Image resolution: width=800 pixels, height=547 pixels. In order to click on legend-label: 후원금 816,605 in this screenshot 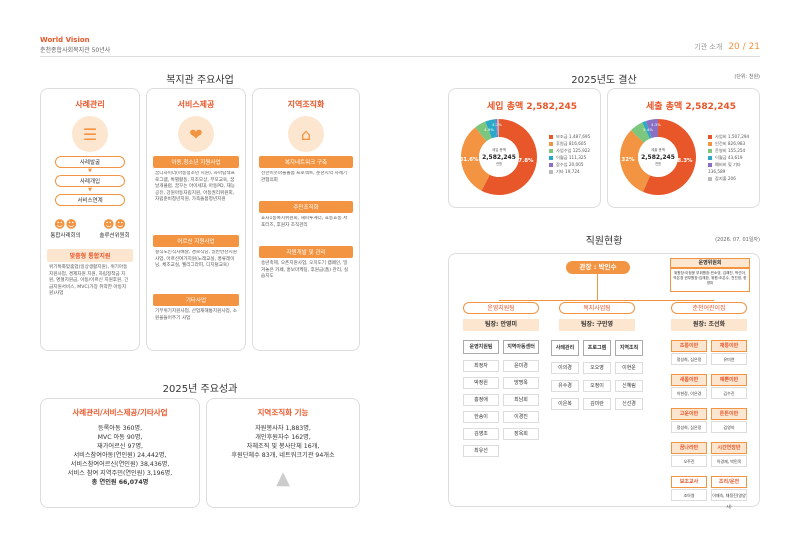, I will do `click(571, 143)`.